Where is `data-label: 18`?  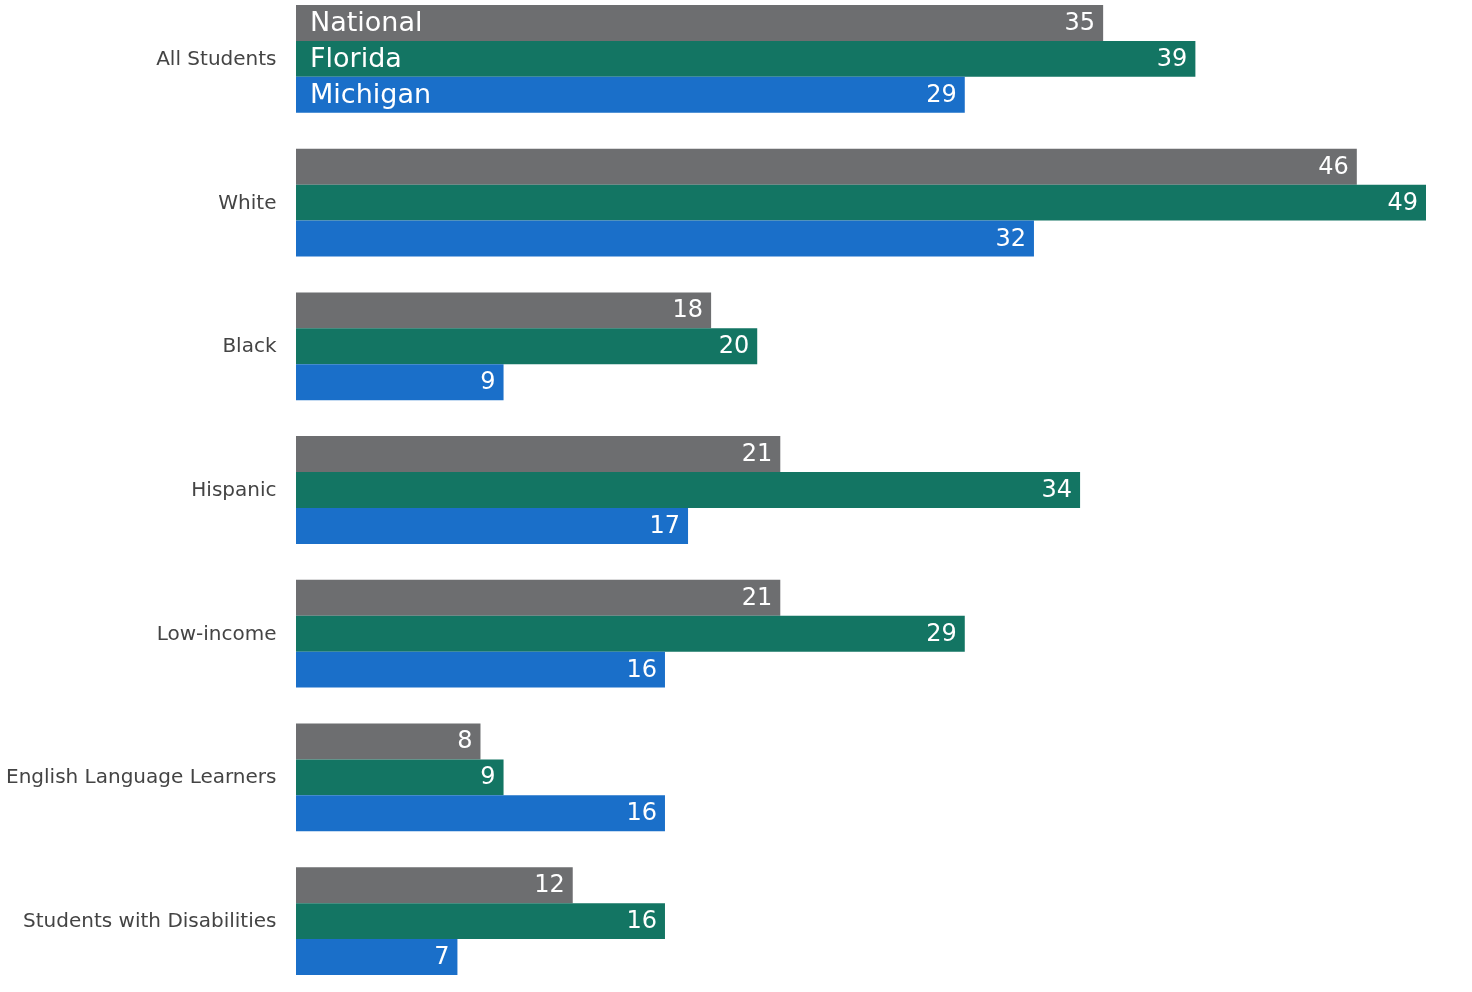 data-label: 18 is located at coordinates (688, 309).